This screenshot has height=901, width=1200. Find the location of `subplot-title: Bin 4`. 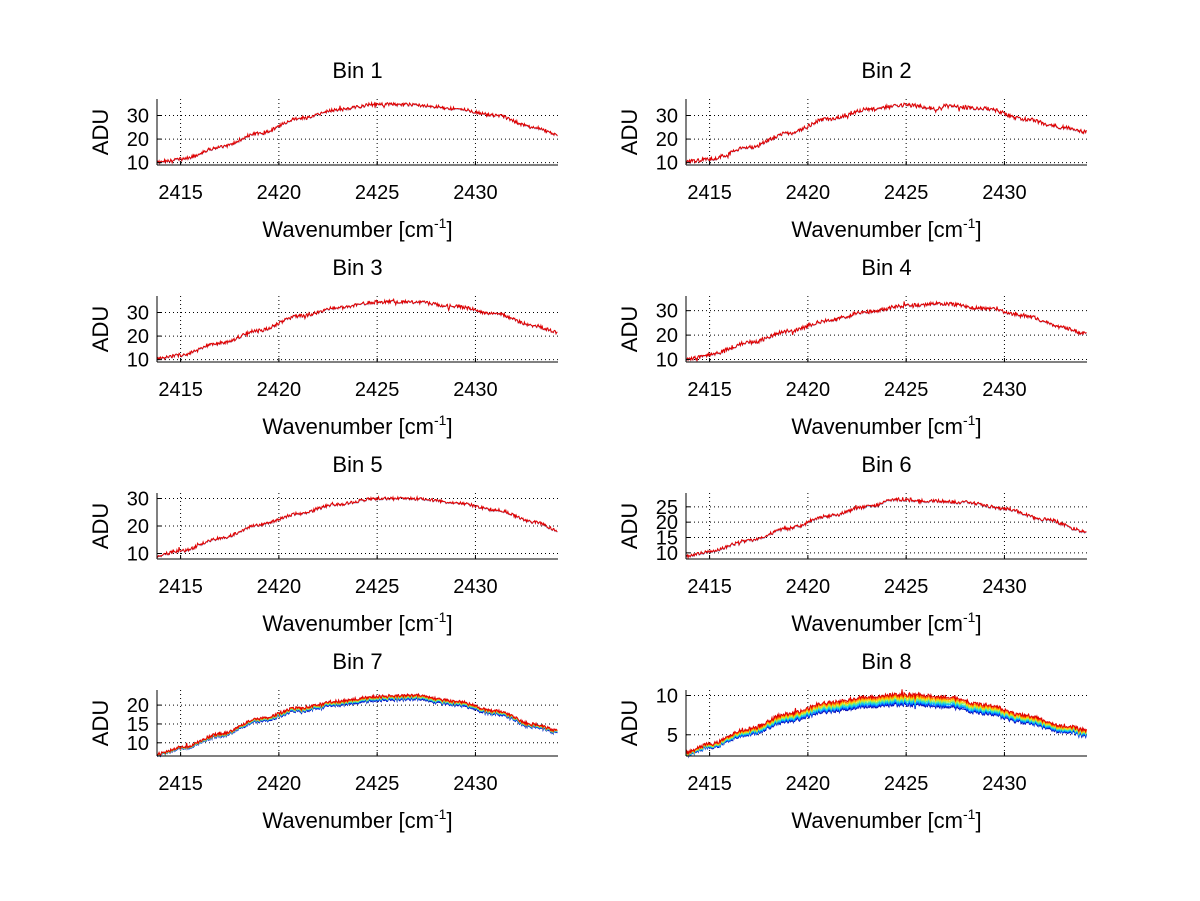

subplot-title: Bin 4 is located at coordinates (886, 267).